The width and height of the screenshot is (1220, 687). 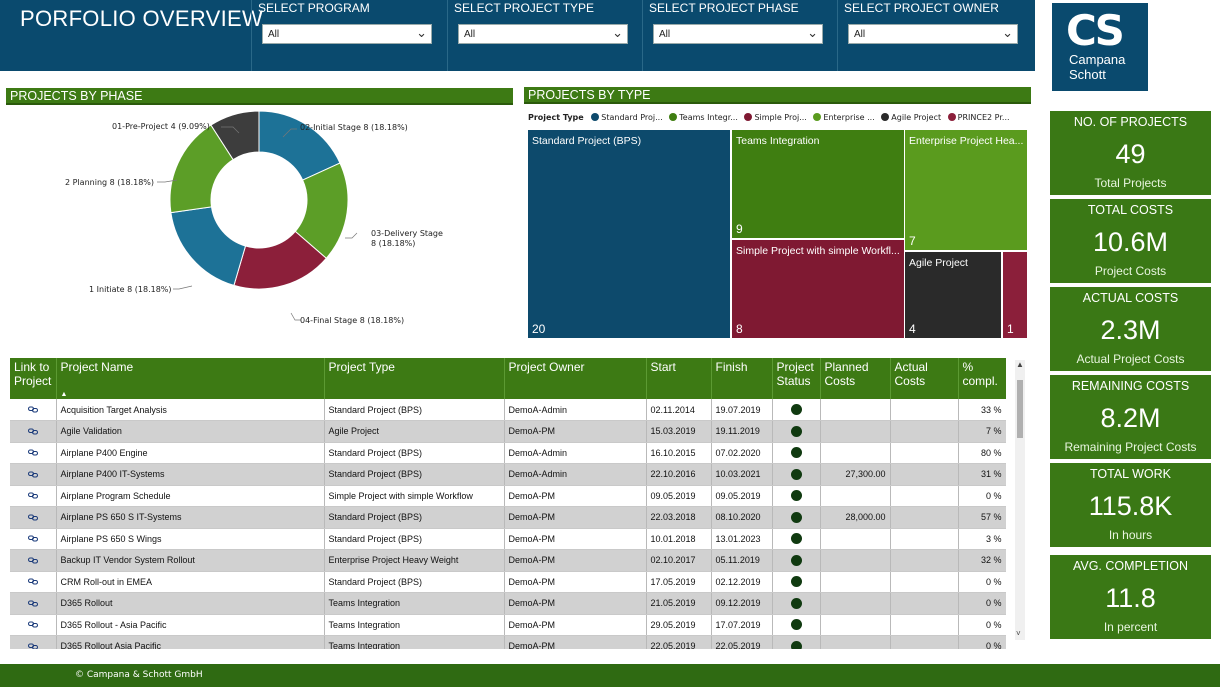 What do you see at coordinates (982, 378) in the screenshot?
I see `col-percent-complete: % compl.` at bounding box center [982, 378].